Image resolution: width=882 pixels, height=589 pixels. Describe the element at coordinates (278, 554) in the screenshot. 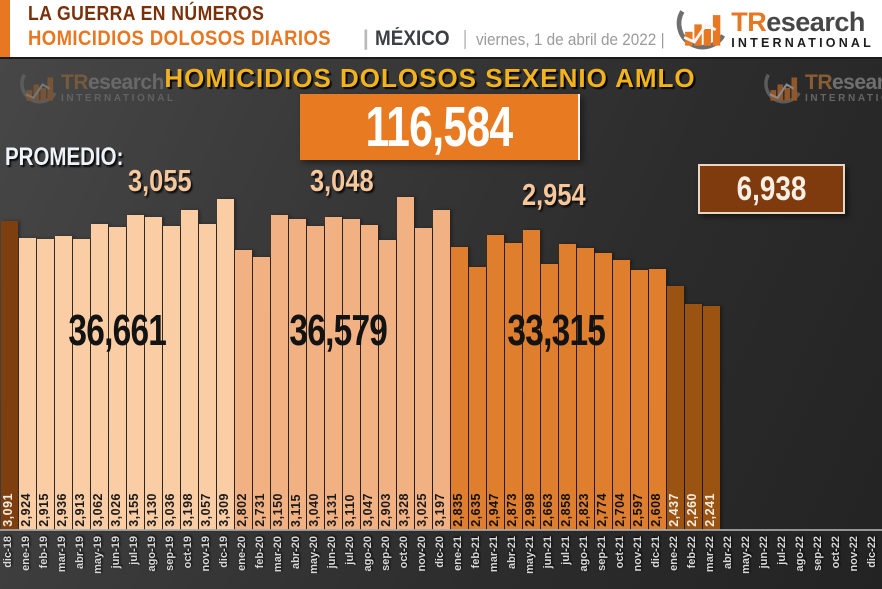

I see `x-axis-label: mar-20` at that location.